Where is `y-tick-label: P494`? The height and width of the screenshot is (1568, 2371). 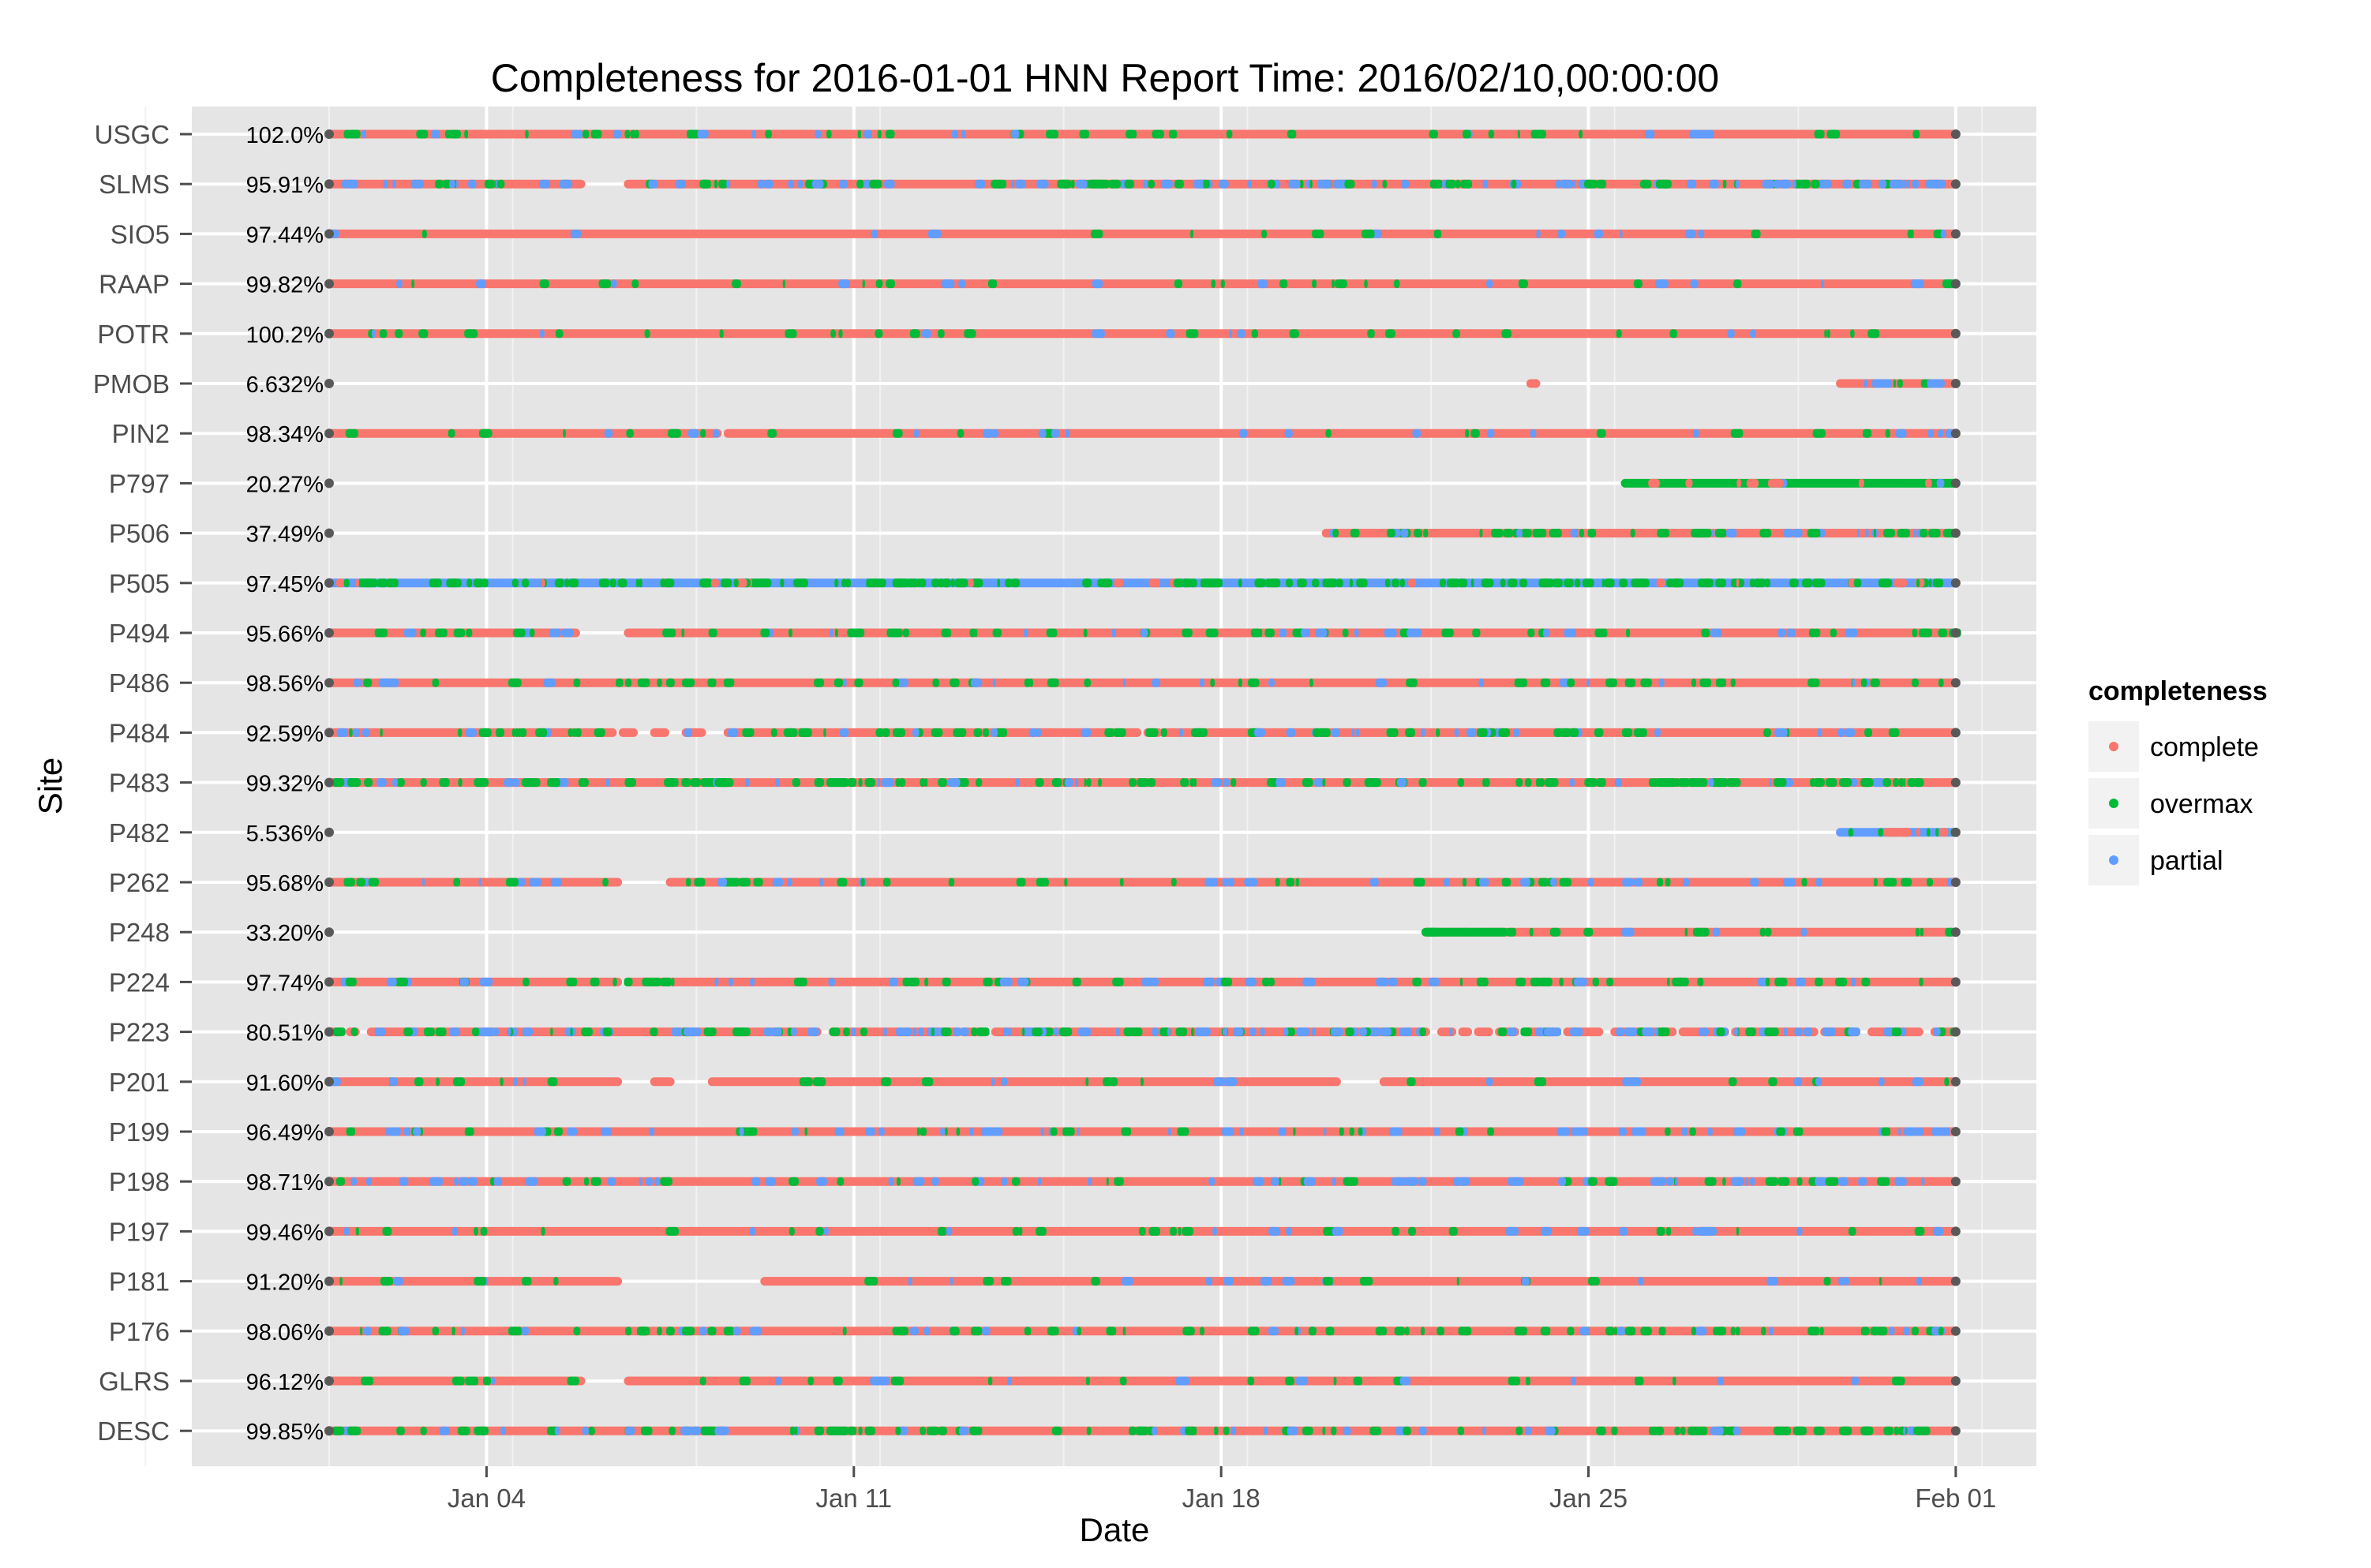
y-tick-label: P494 is located at coordinates (139, 634).